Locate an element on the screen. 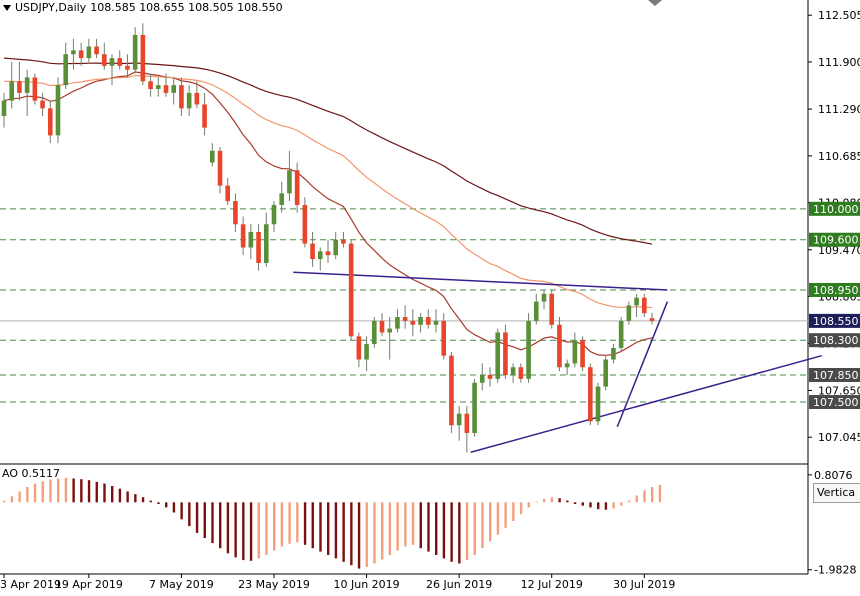 Image resolution: width=860 pixels, height=596 pixels. price-tag-label: 108.550 is located at coordinates (836, 321).